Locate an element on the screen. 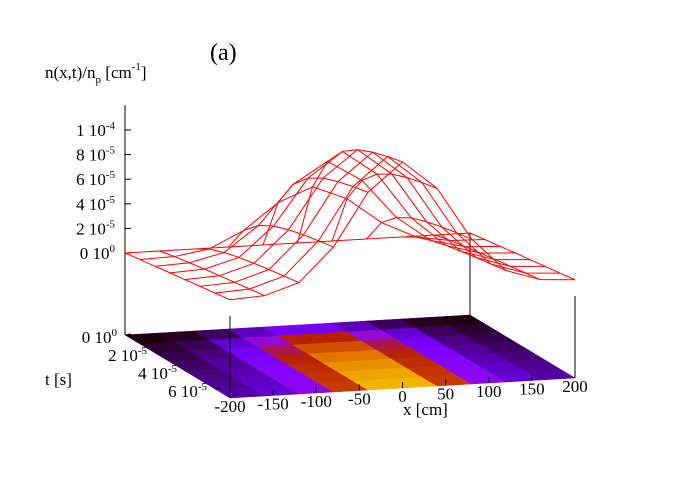 The image size is (700, 500). z-label-end: ] is located at coordinates (144, 72).